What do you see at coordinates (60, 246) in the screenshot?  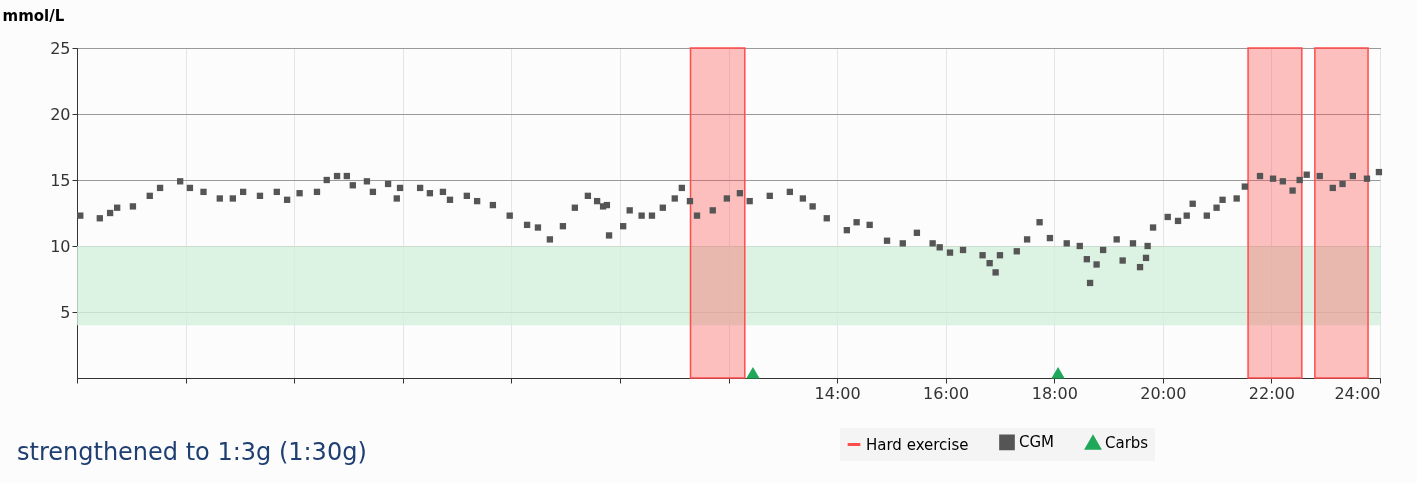 I see `y-tick-label: 10` at bounding box center [60, 246].